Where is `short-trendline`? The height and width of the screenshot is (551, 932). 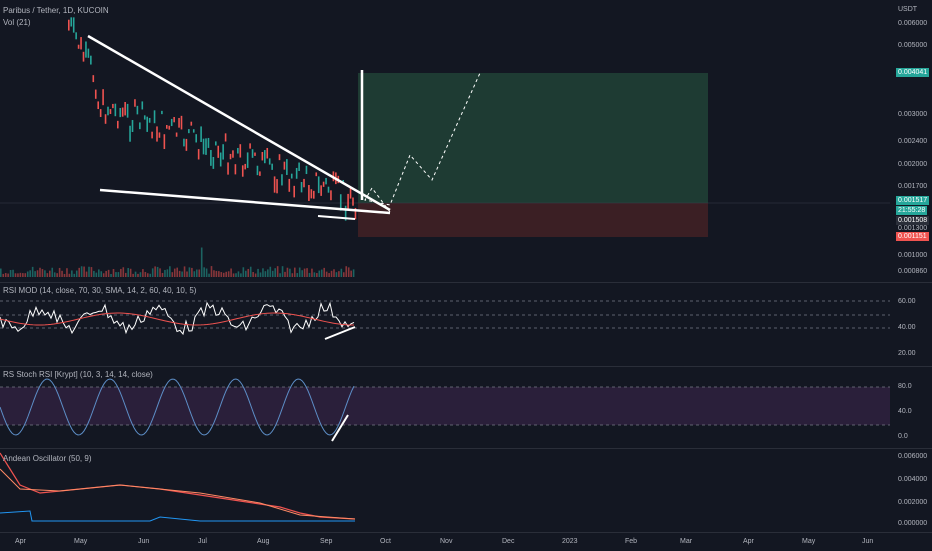 short-trendline is located at coordinates (336, 217).